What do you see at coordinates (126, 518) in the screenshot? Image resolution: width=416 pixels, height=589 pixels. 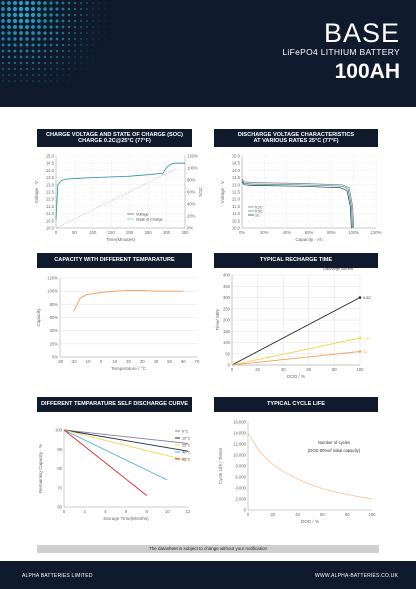 I see `x-axis-label: Storage Time(Months)` at bounding box center [126, 518].